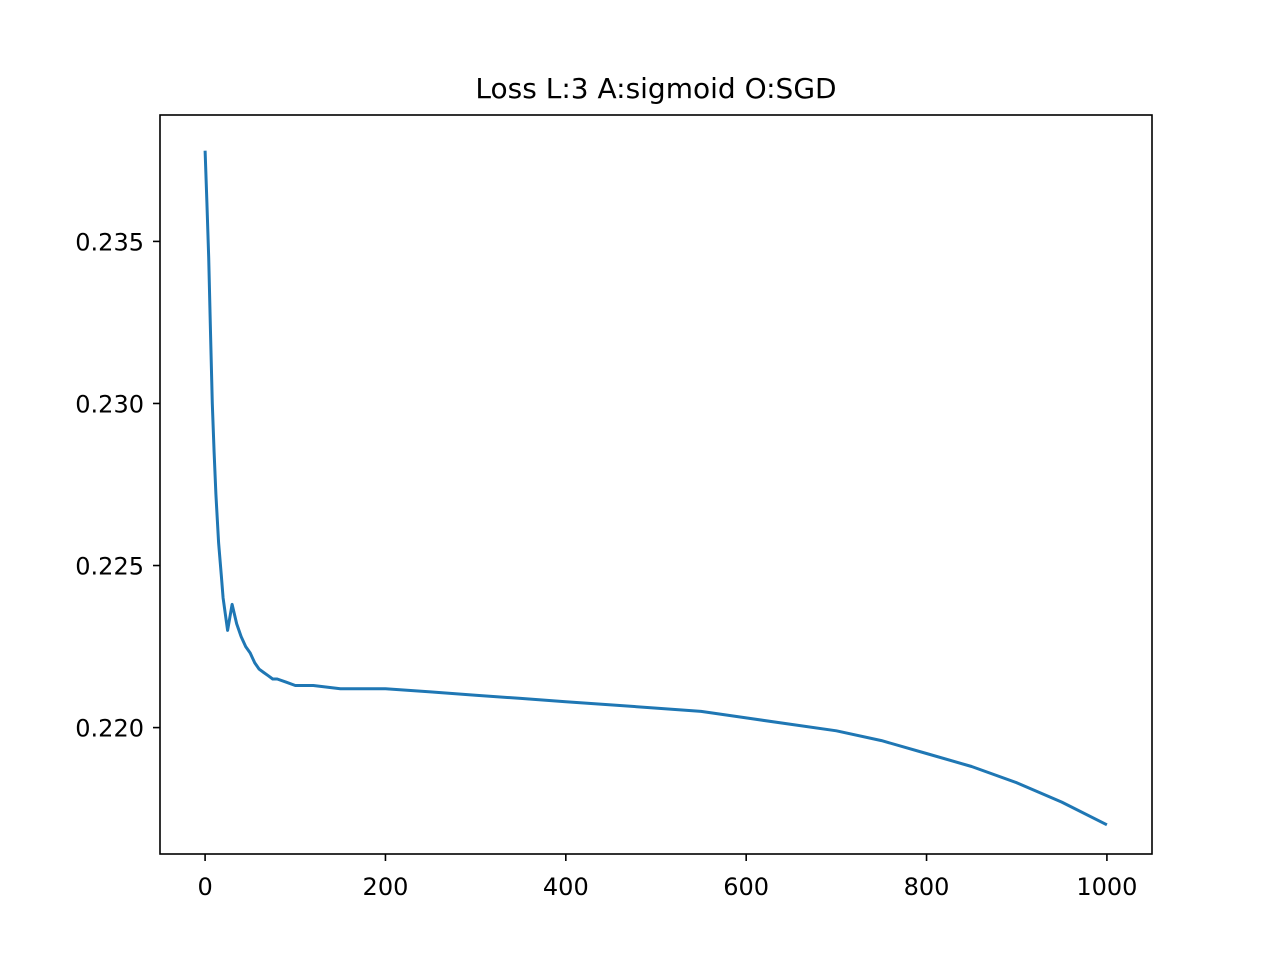  I want to click on x-tick-label: 600, so click(746, 887).